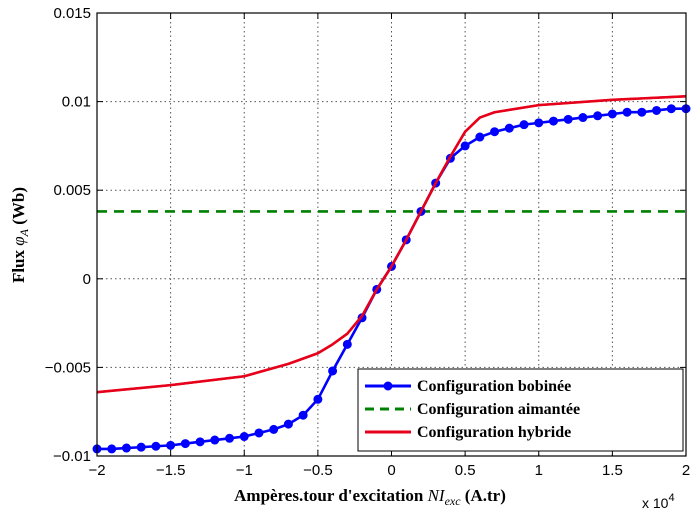  I want to click on y-axis-title: Flux φA (Wb), so click(20, 235).